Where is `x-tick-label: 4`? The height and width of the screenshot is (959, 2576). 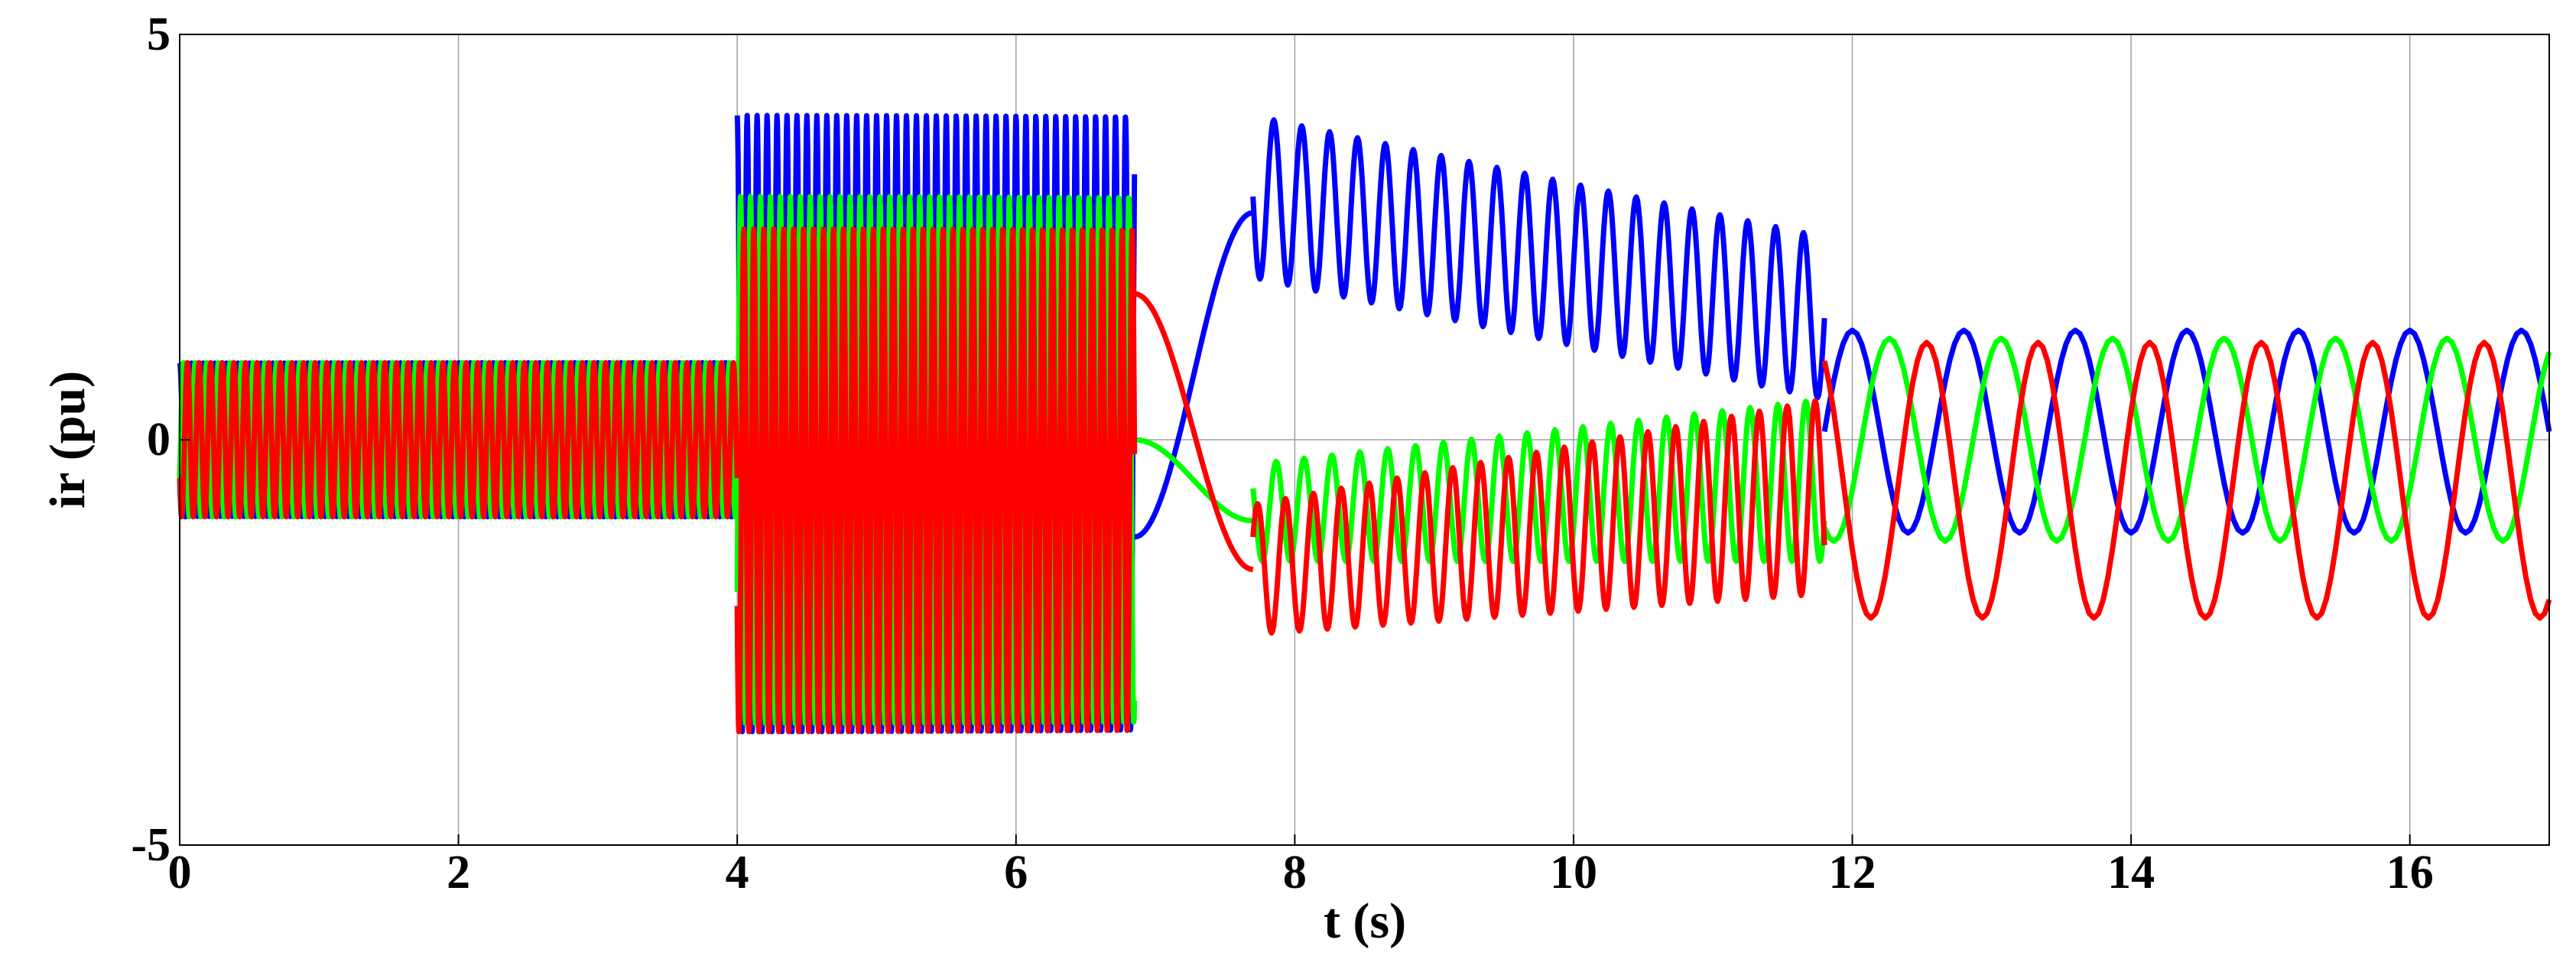
x-tick-label: 4 is located at coordinates (737, 873).